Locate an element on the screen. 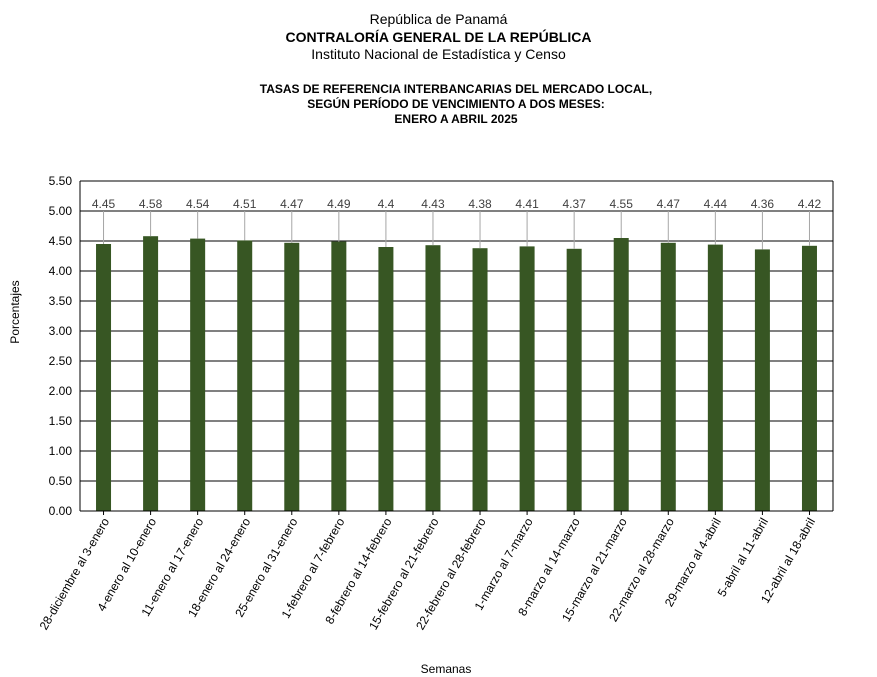 The image size is (877, 677). y-tick-label: 0.00 is located at coordinates (61, 511).